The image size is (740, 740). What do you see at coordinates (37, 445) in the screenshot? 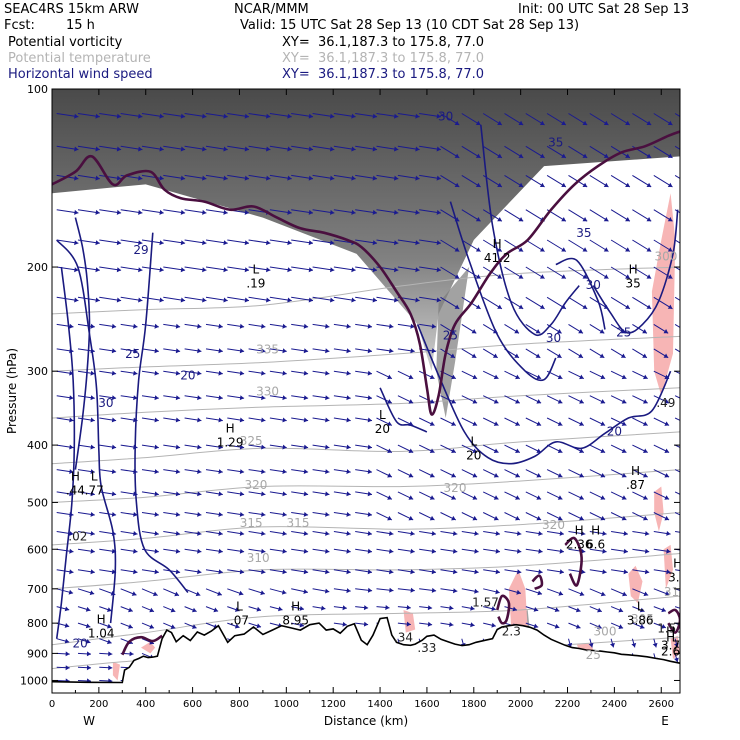
I see `y-tick-label-400: 400` at bounding box center [37, 445].